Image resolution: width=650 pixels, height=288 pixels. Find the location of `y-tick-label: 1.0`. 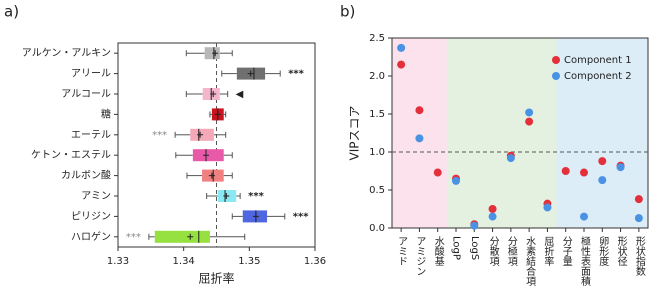

y-tick-label: 1.0 is located at coordinates (377, 152).